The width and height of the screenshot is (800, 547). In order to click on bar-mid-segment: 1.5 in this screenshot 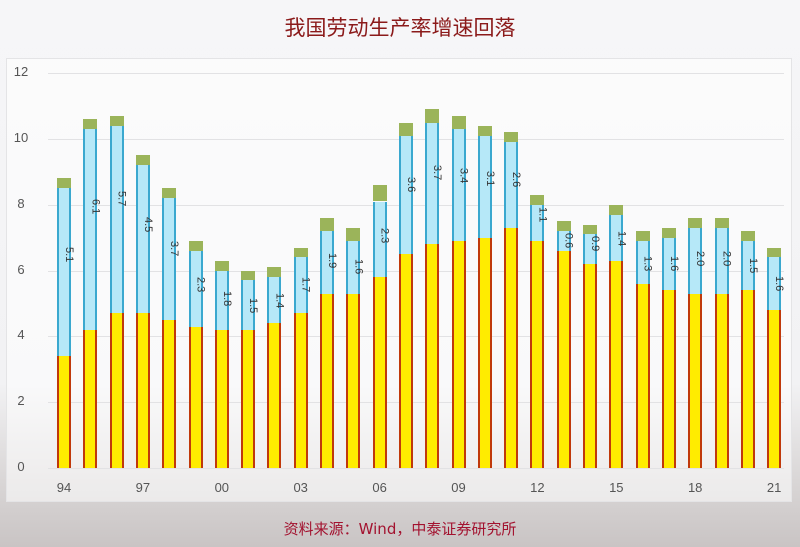, I will do `click(250, 305)`.